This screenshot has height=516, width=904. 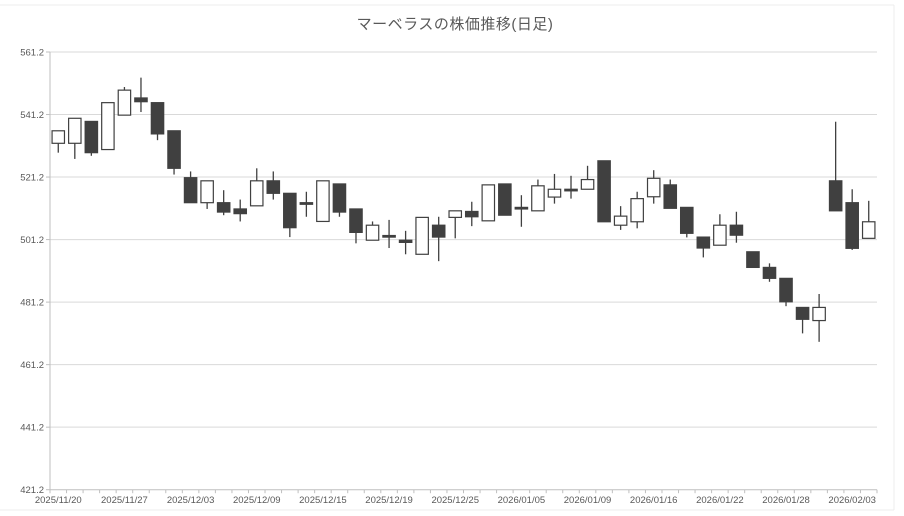 What do you see at coordinates (522, 500) in the screenshot?
I see `x-axis-tick-label: 2026/01/05` at bounding box center [522, 500].